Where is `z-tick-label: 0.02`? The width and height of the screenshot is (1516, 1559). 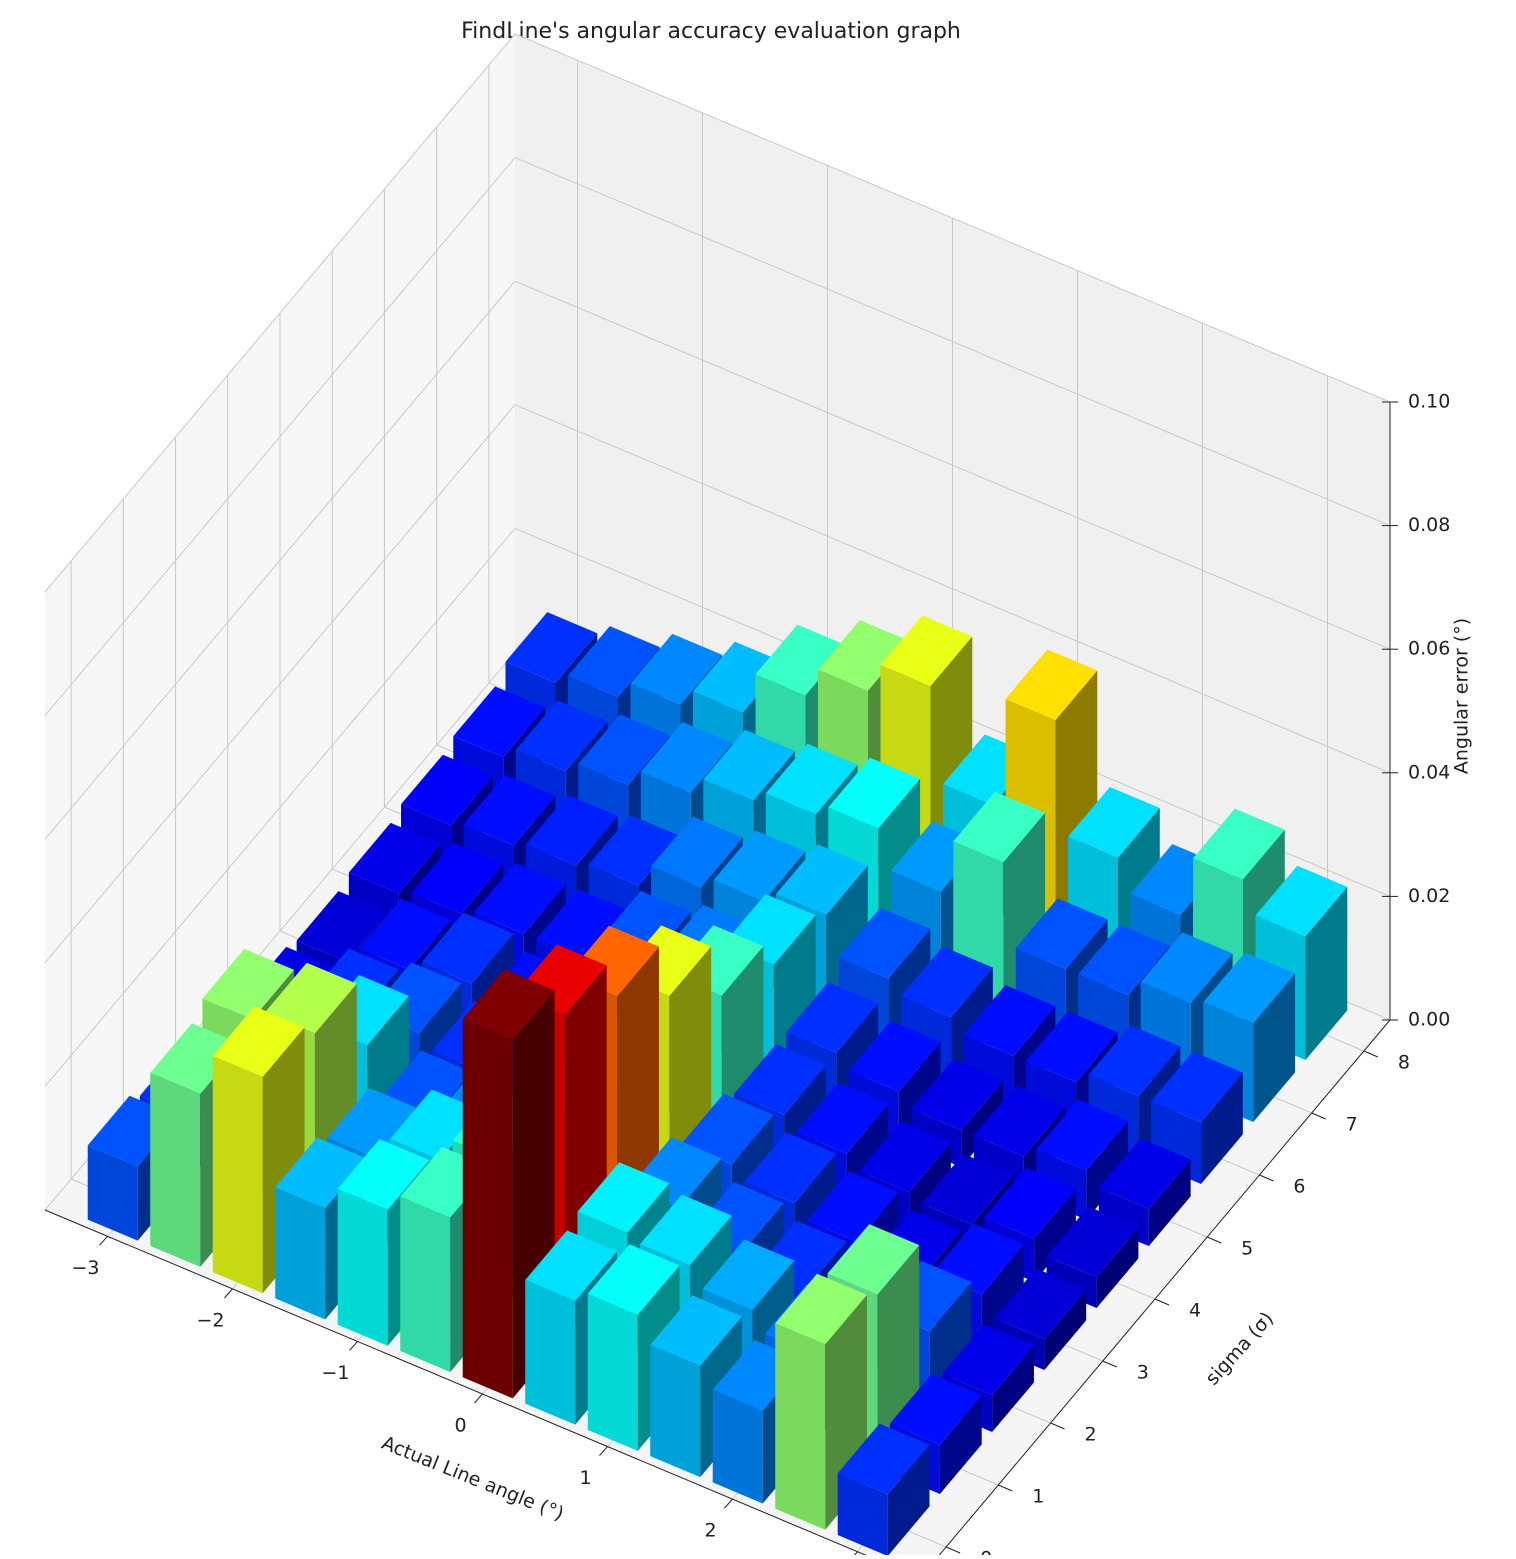
z-tick-label: 0.02 is located at coordinates (1429, 896).